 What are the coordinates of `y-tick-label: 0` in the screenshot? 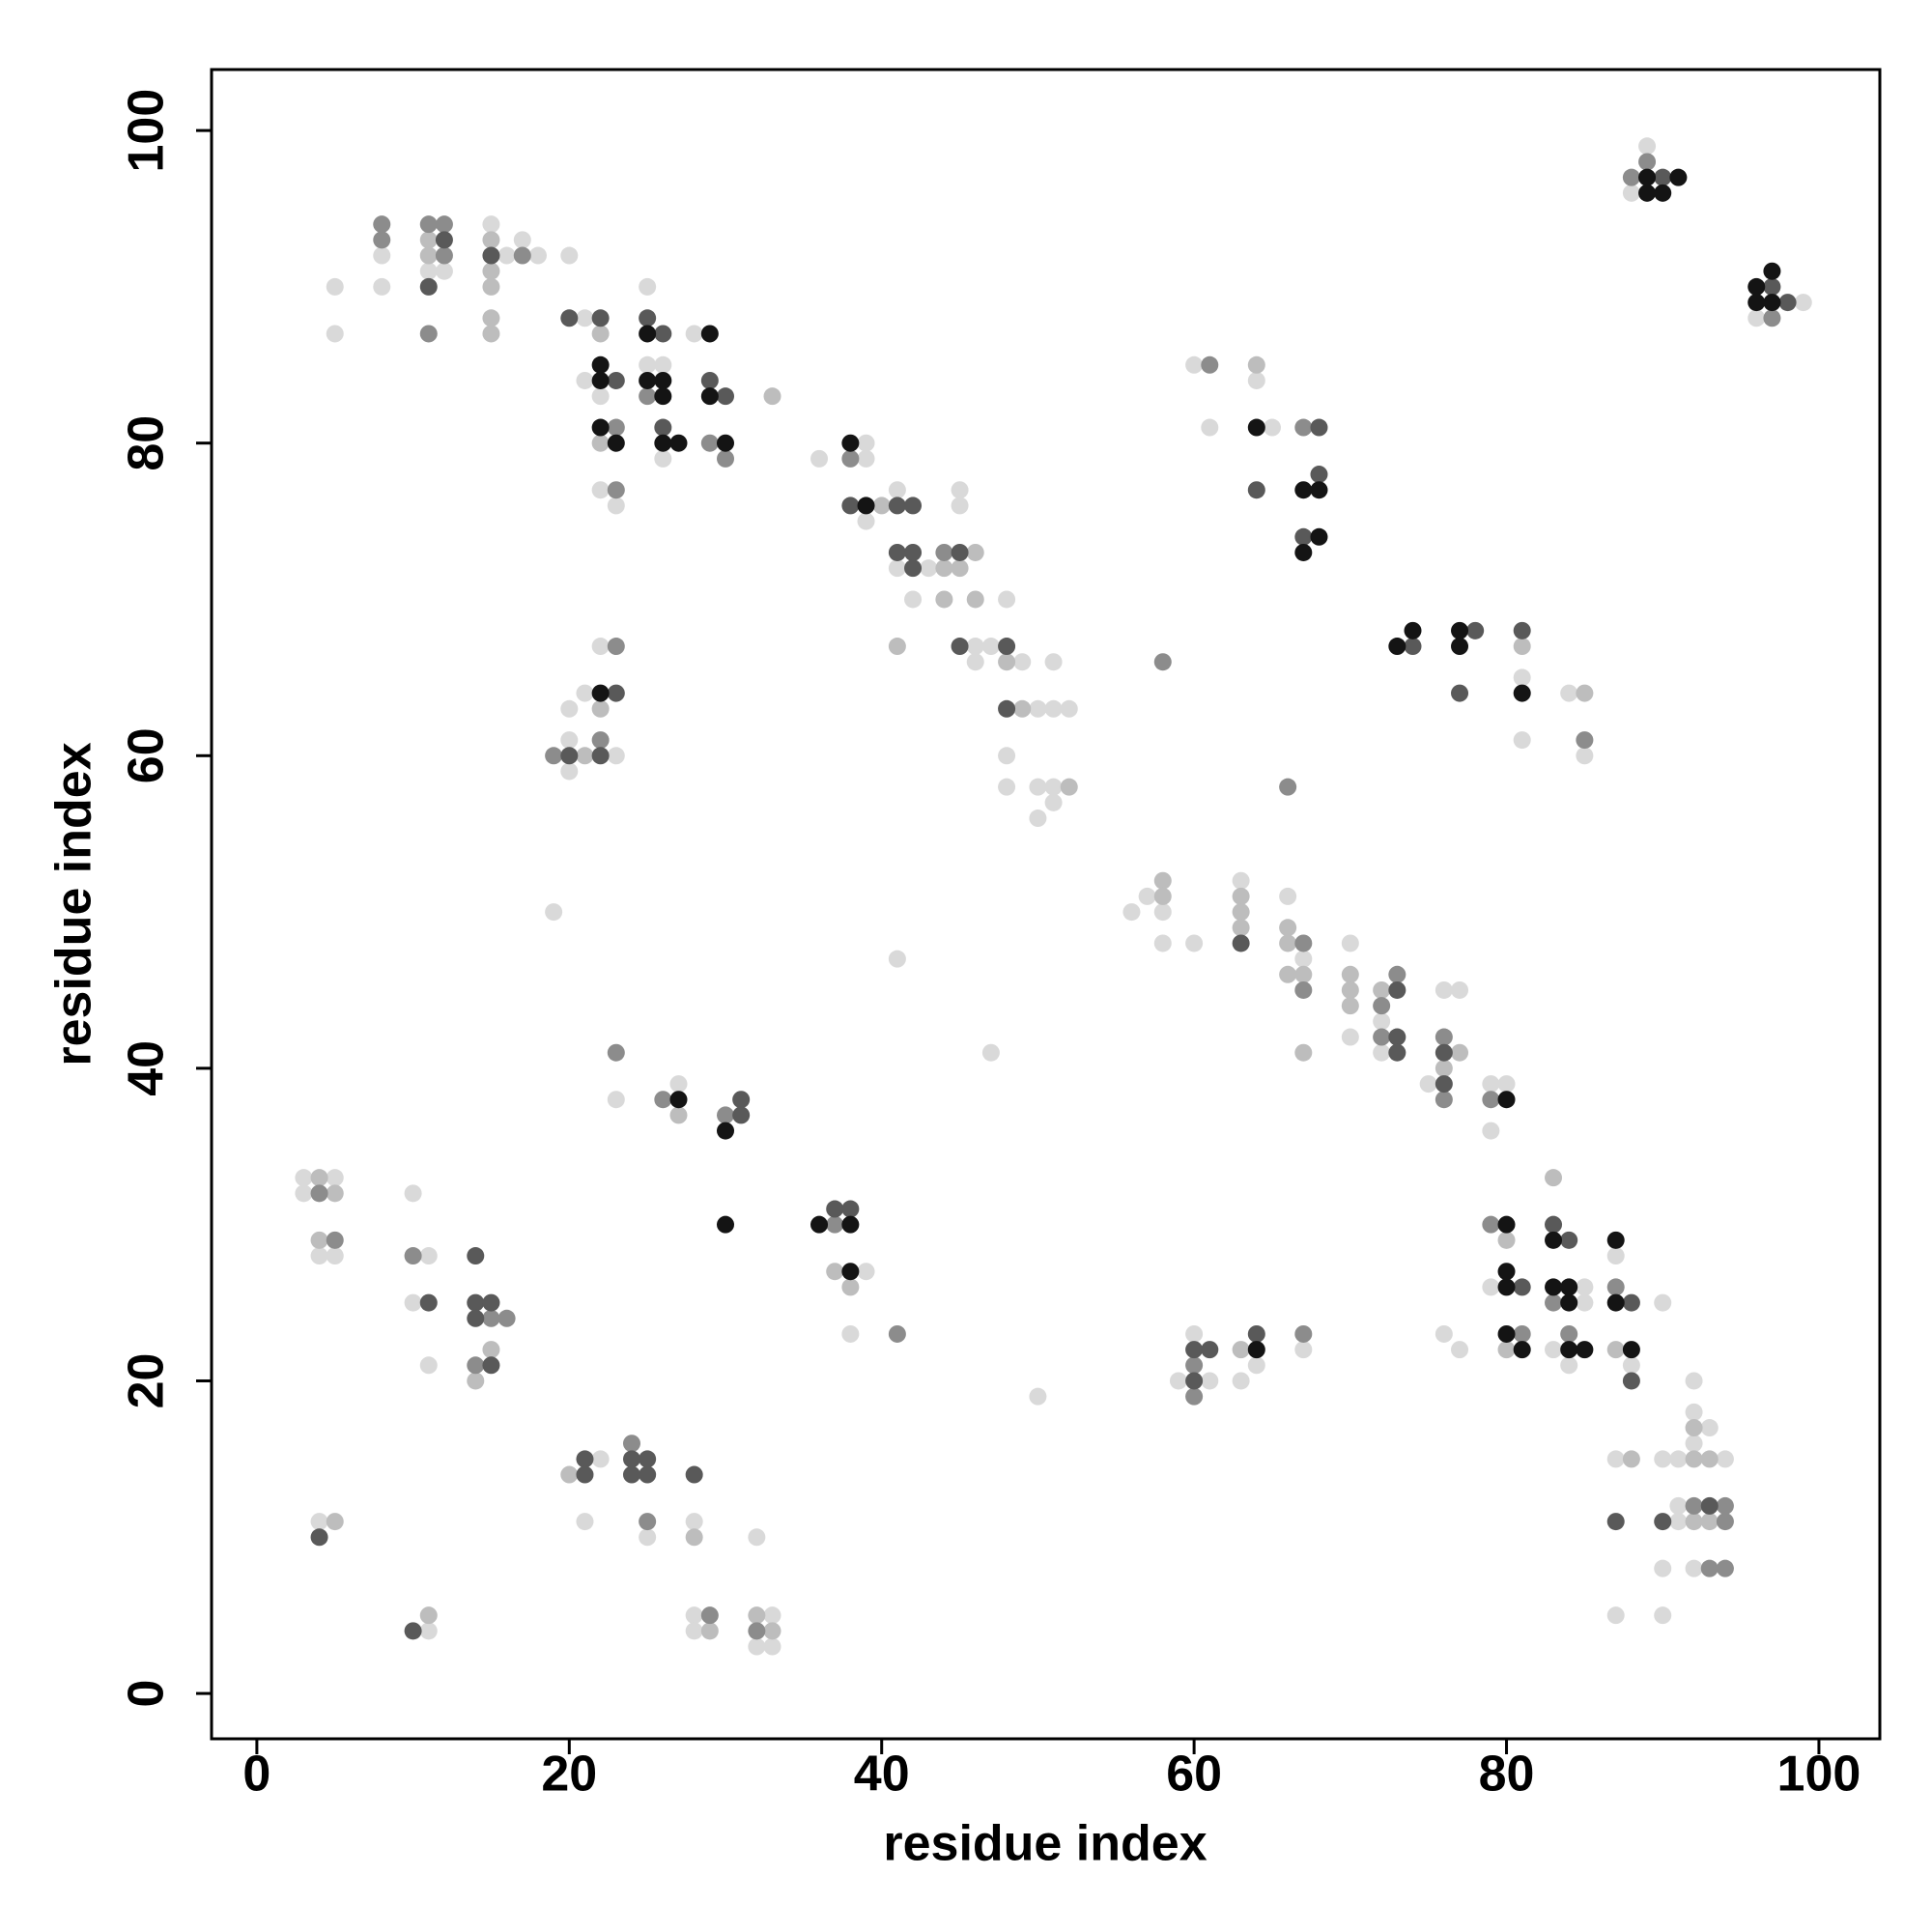 It's located at (147, 1694).